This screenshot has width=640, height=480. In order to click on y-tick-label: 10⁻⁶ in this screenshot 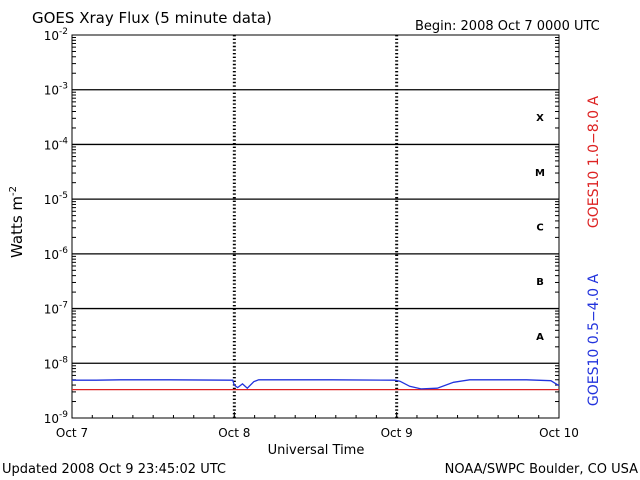, I will do `click(56, 254)`.